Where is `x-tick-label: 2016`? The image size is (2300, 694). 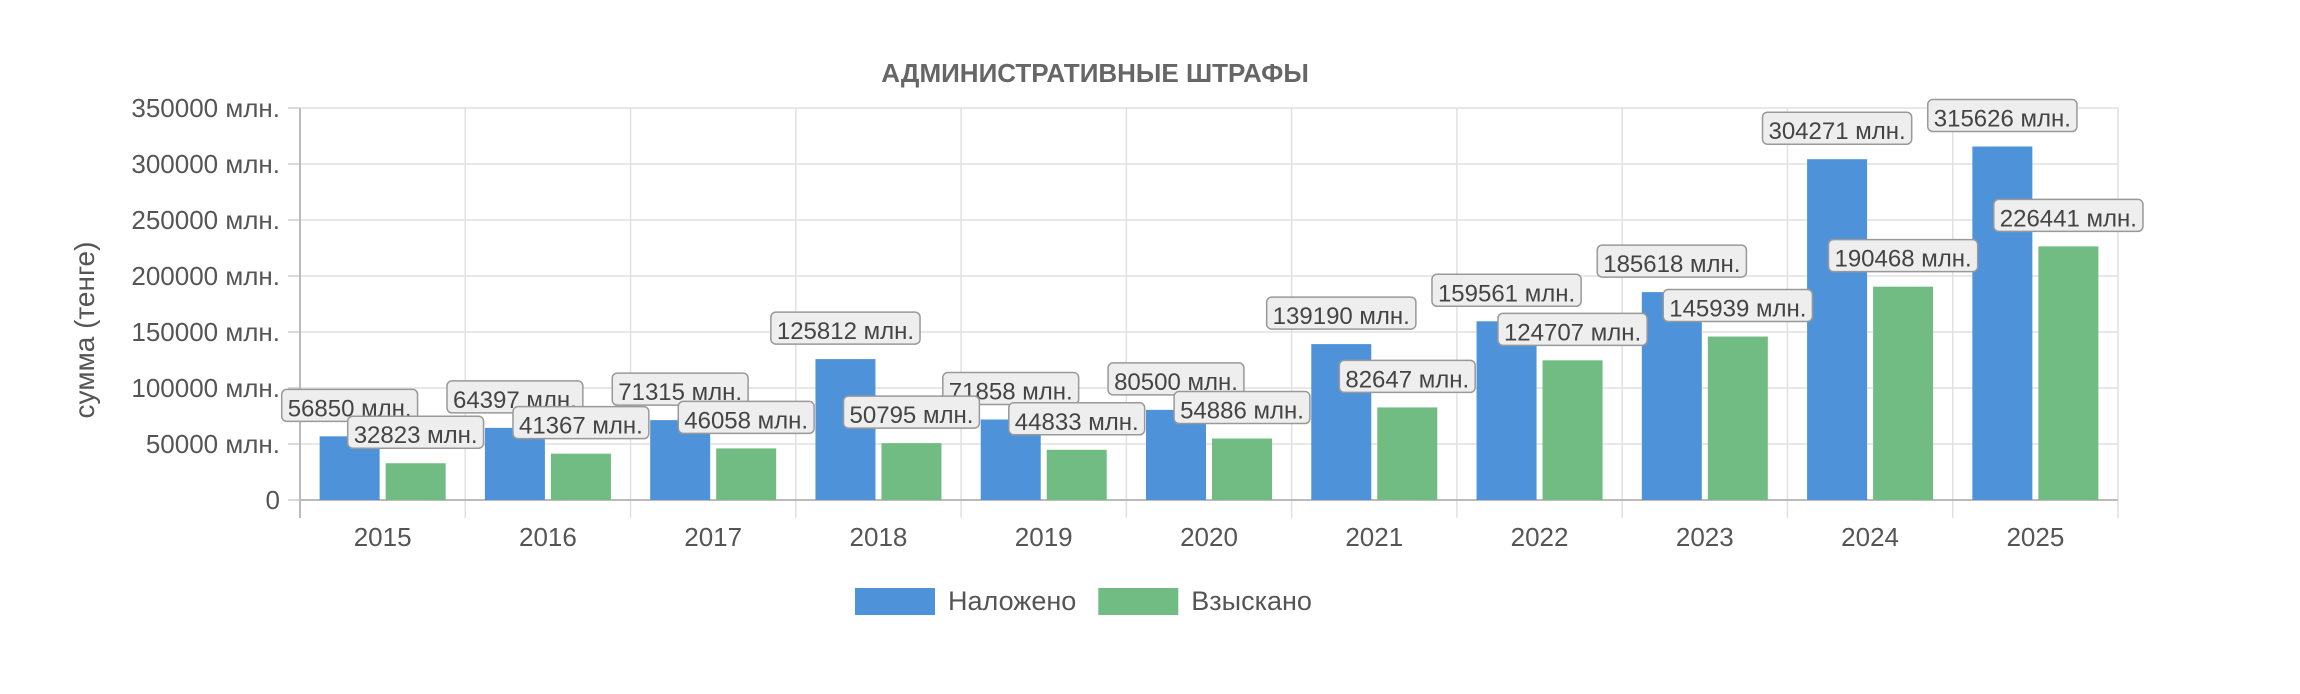
x-tick-label: 2016 is located at coordinates (548, 537).